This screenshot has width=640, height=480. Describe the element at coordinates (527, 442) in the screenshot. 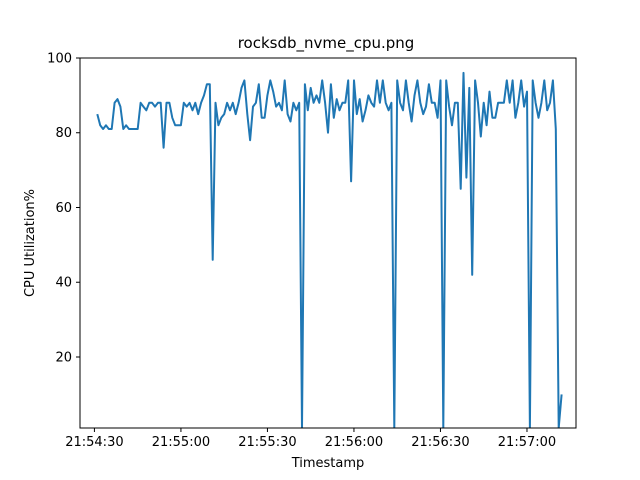

I see `x-tick-label: 21:57:00` at that location.